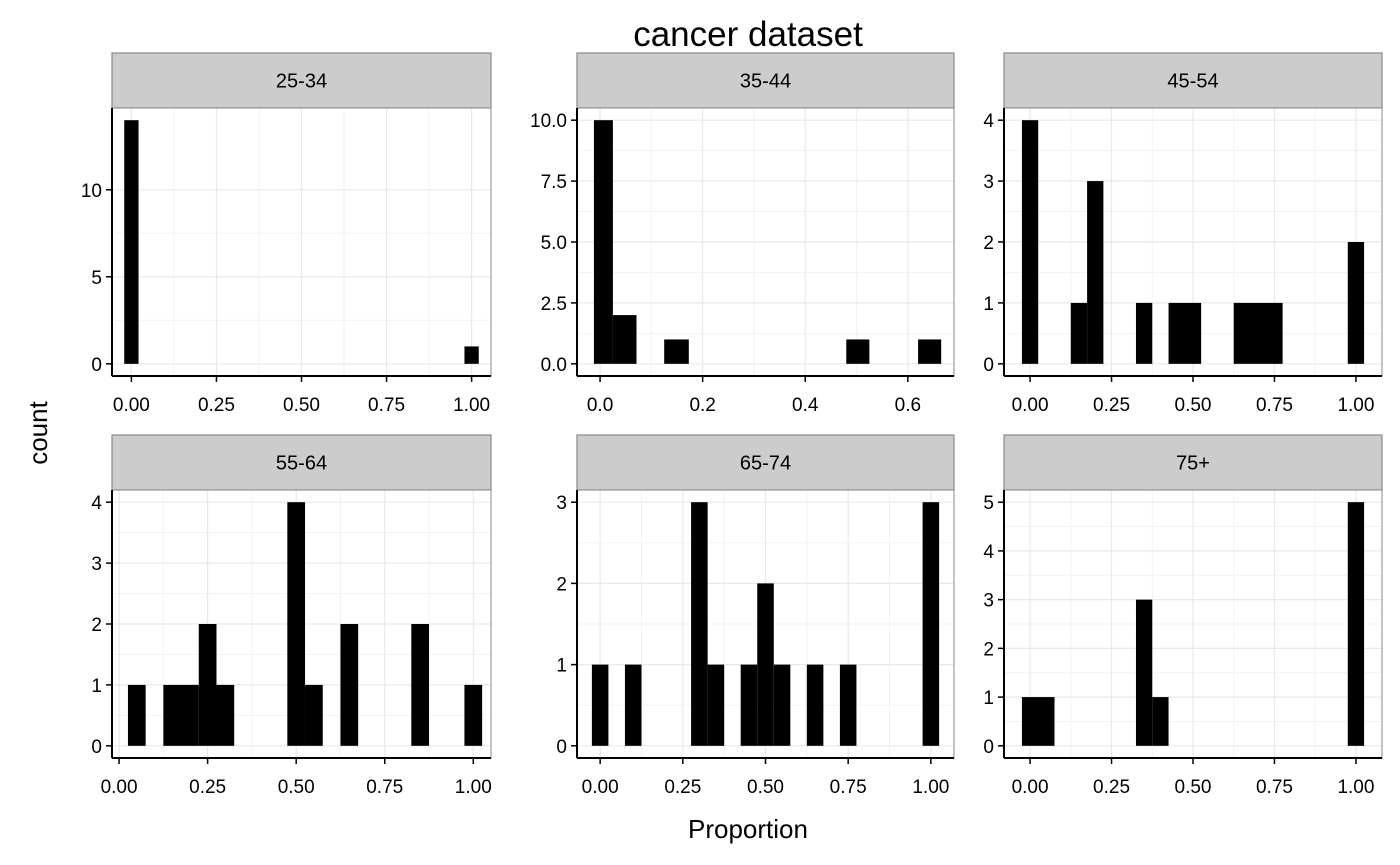 This screenshot has height=865, width=1400. What do you see at coordinates (554, 243) in the screenshot?
I see `y-tick-label: 5.0` at bounding box center [554, 243].